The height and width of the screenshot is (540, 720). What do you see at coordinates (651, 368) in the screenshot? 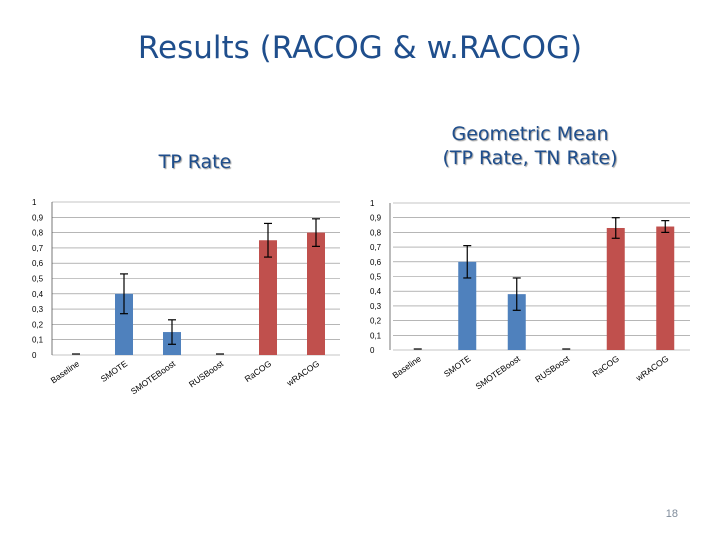
I see `x-tick-label: wRACOG` at bounding box center [651, 368].